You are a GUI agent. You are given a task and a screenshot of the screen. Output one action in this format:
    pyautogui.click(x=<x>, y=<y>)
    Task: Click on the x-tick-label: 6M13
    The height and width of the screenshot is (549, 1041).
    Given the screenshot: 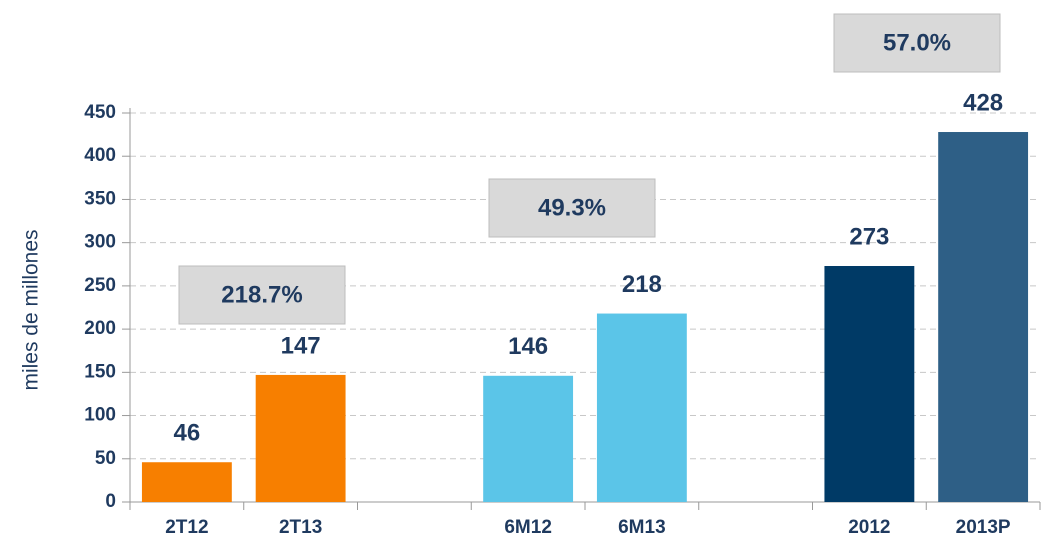 What is the action you would take?
    pyautogui.click(x=642, y=527)
    